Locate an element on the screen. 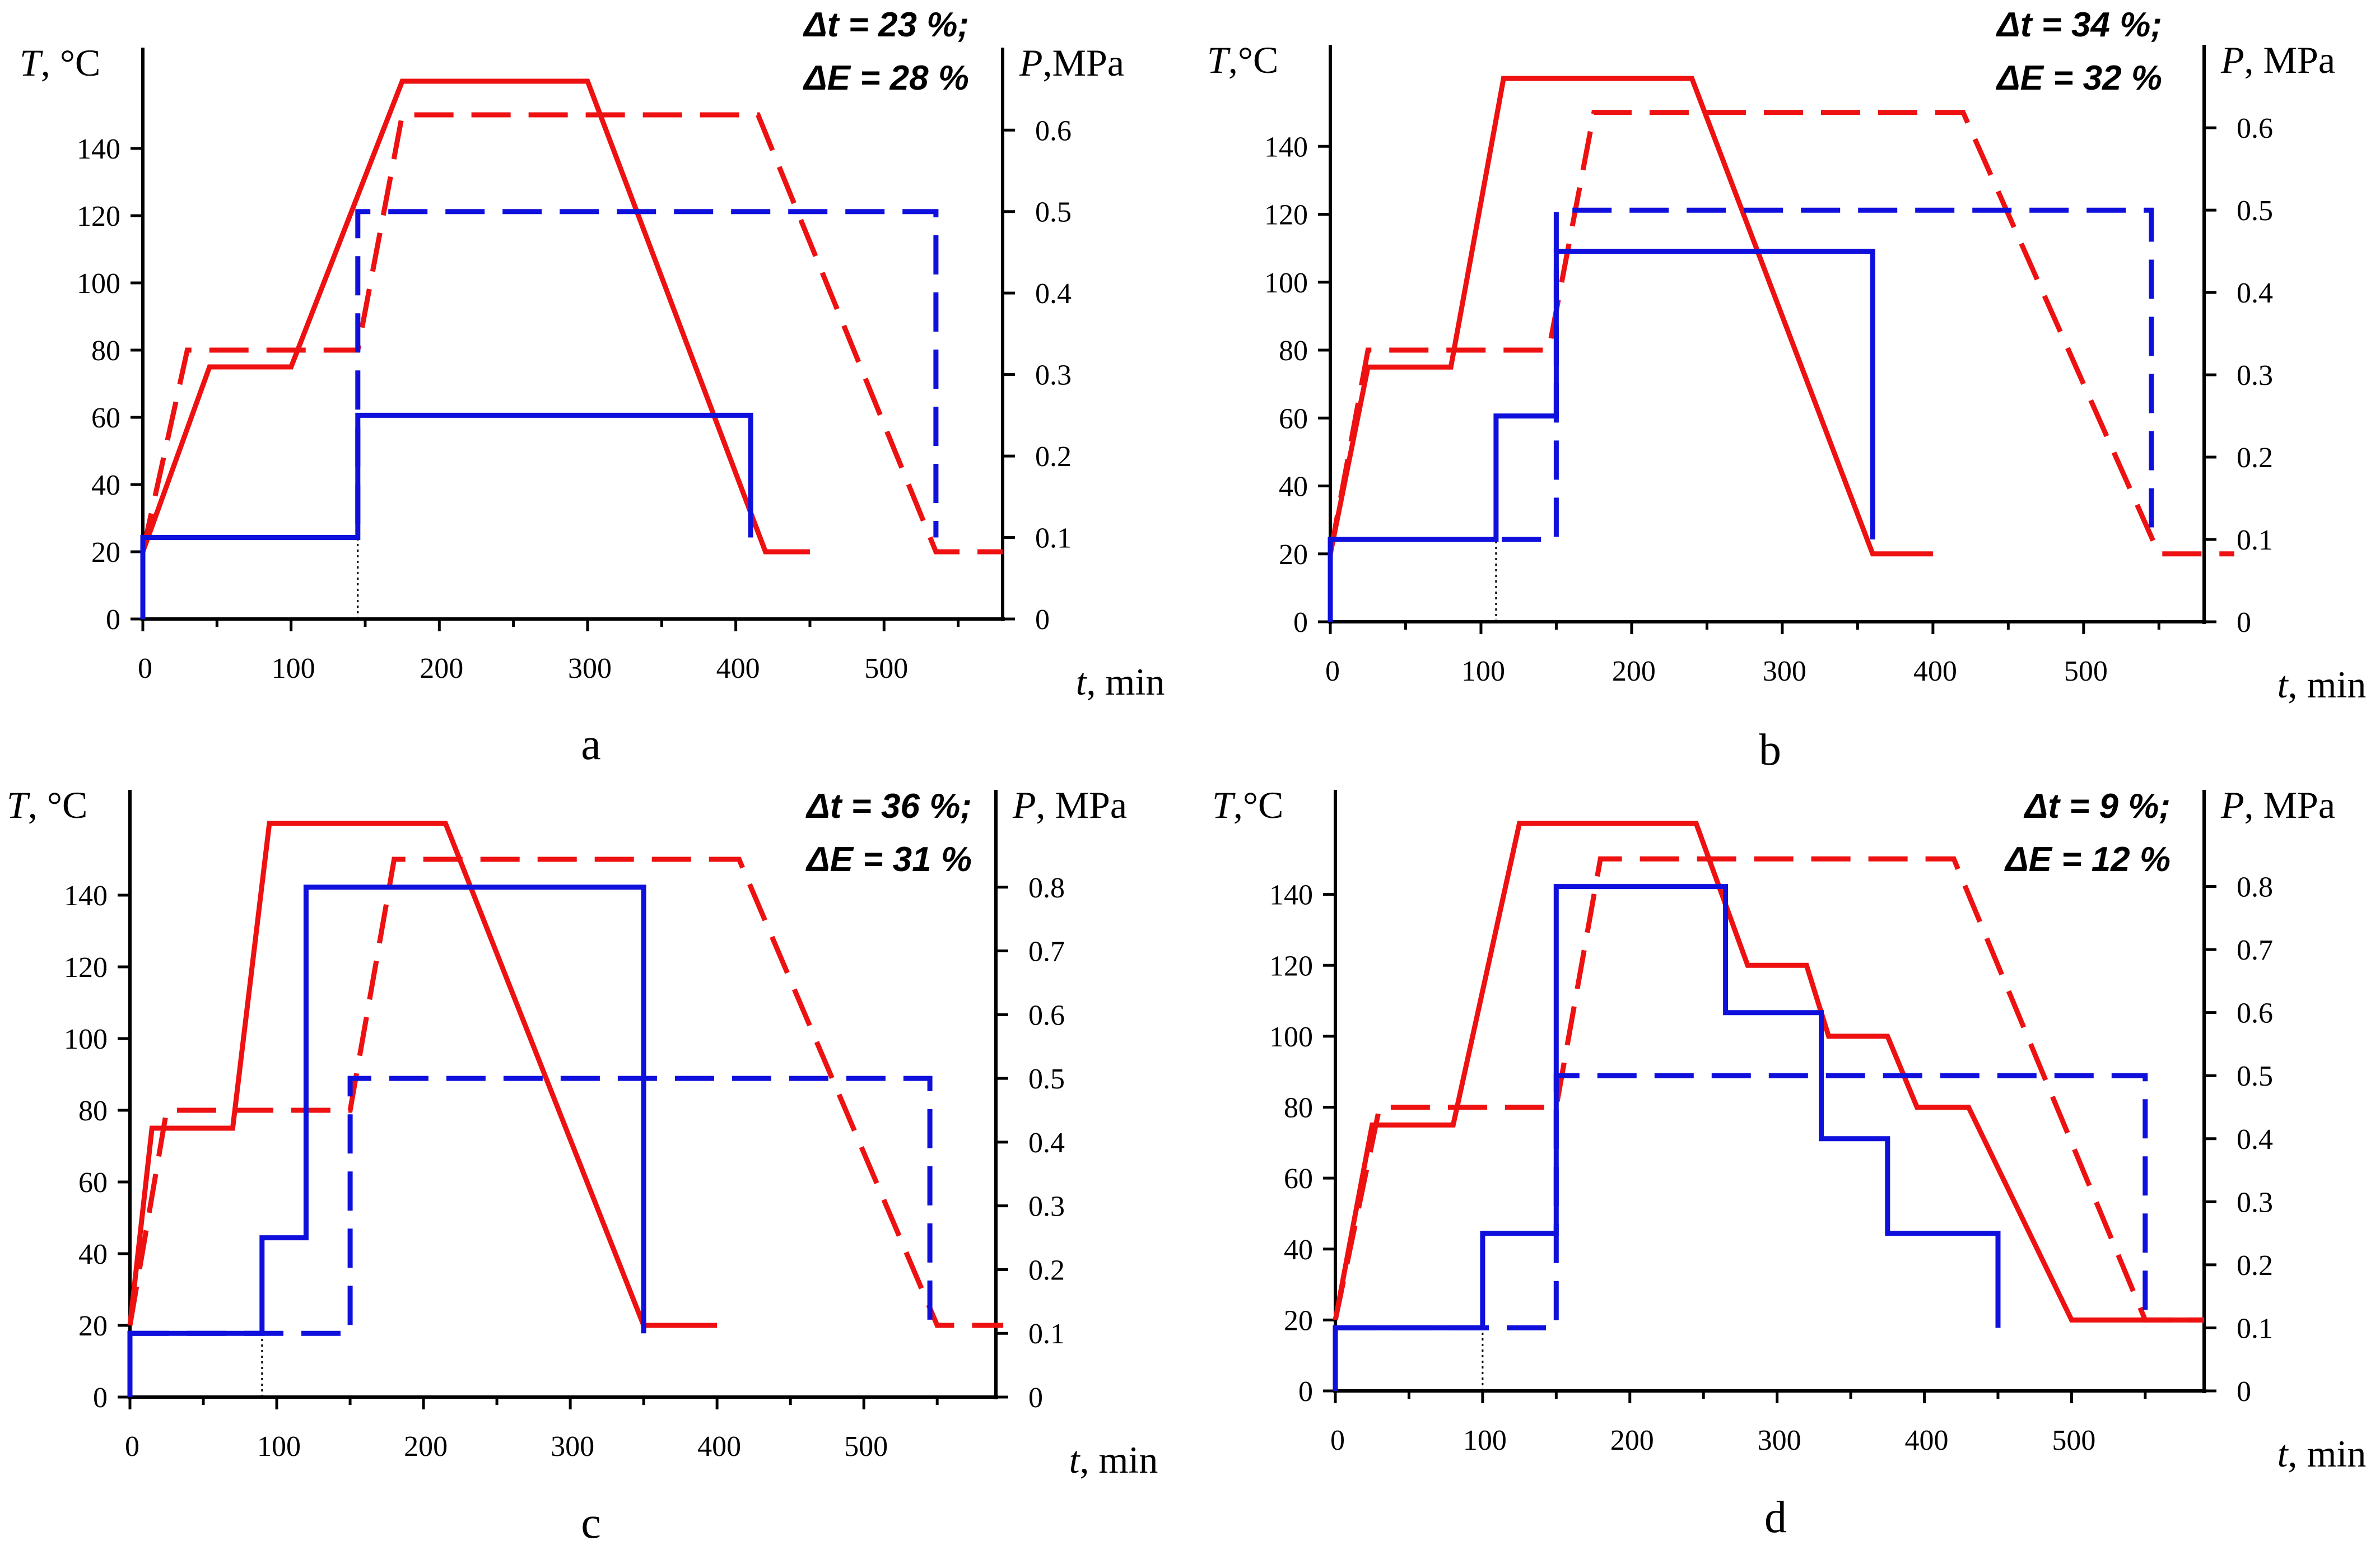  delta-t-annotation: Δt = 34 %; is located at coordinates (2079, 25).